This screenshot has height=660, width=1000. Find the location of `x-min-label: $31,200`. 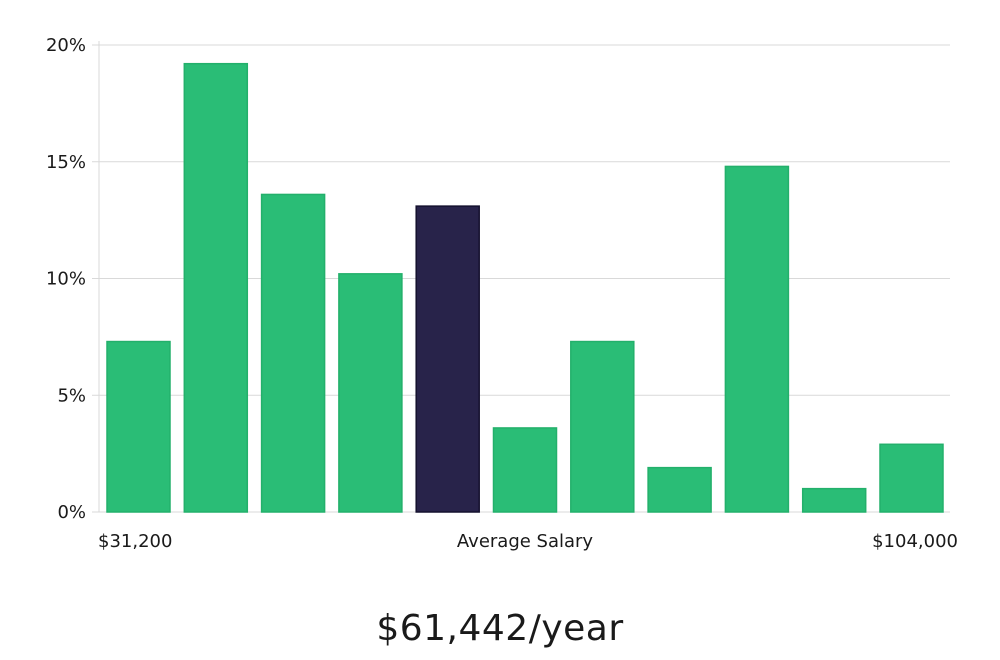

x-min-label: $31,200 is located at coordinates (135, 541).